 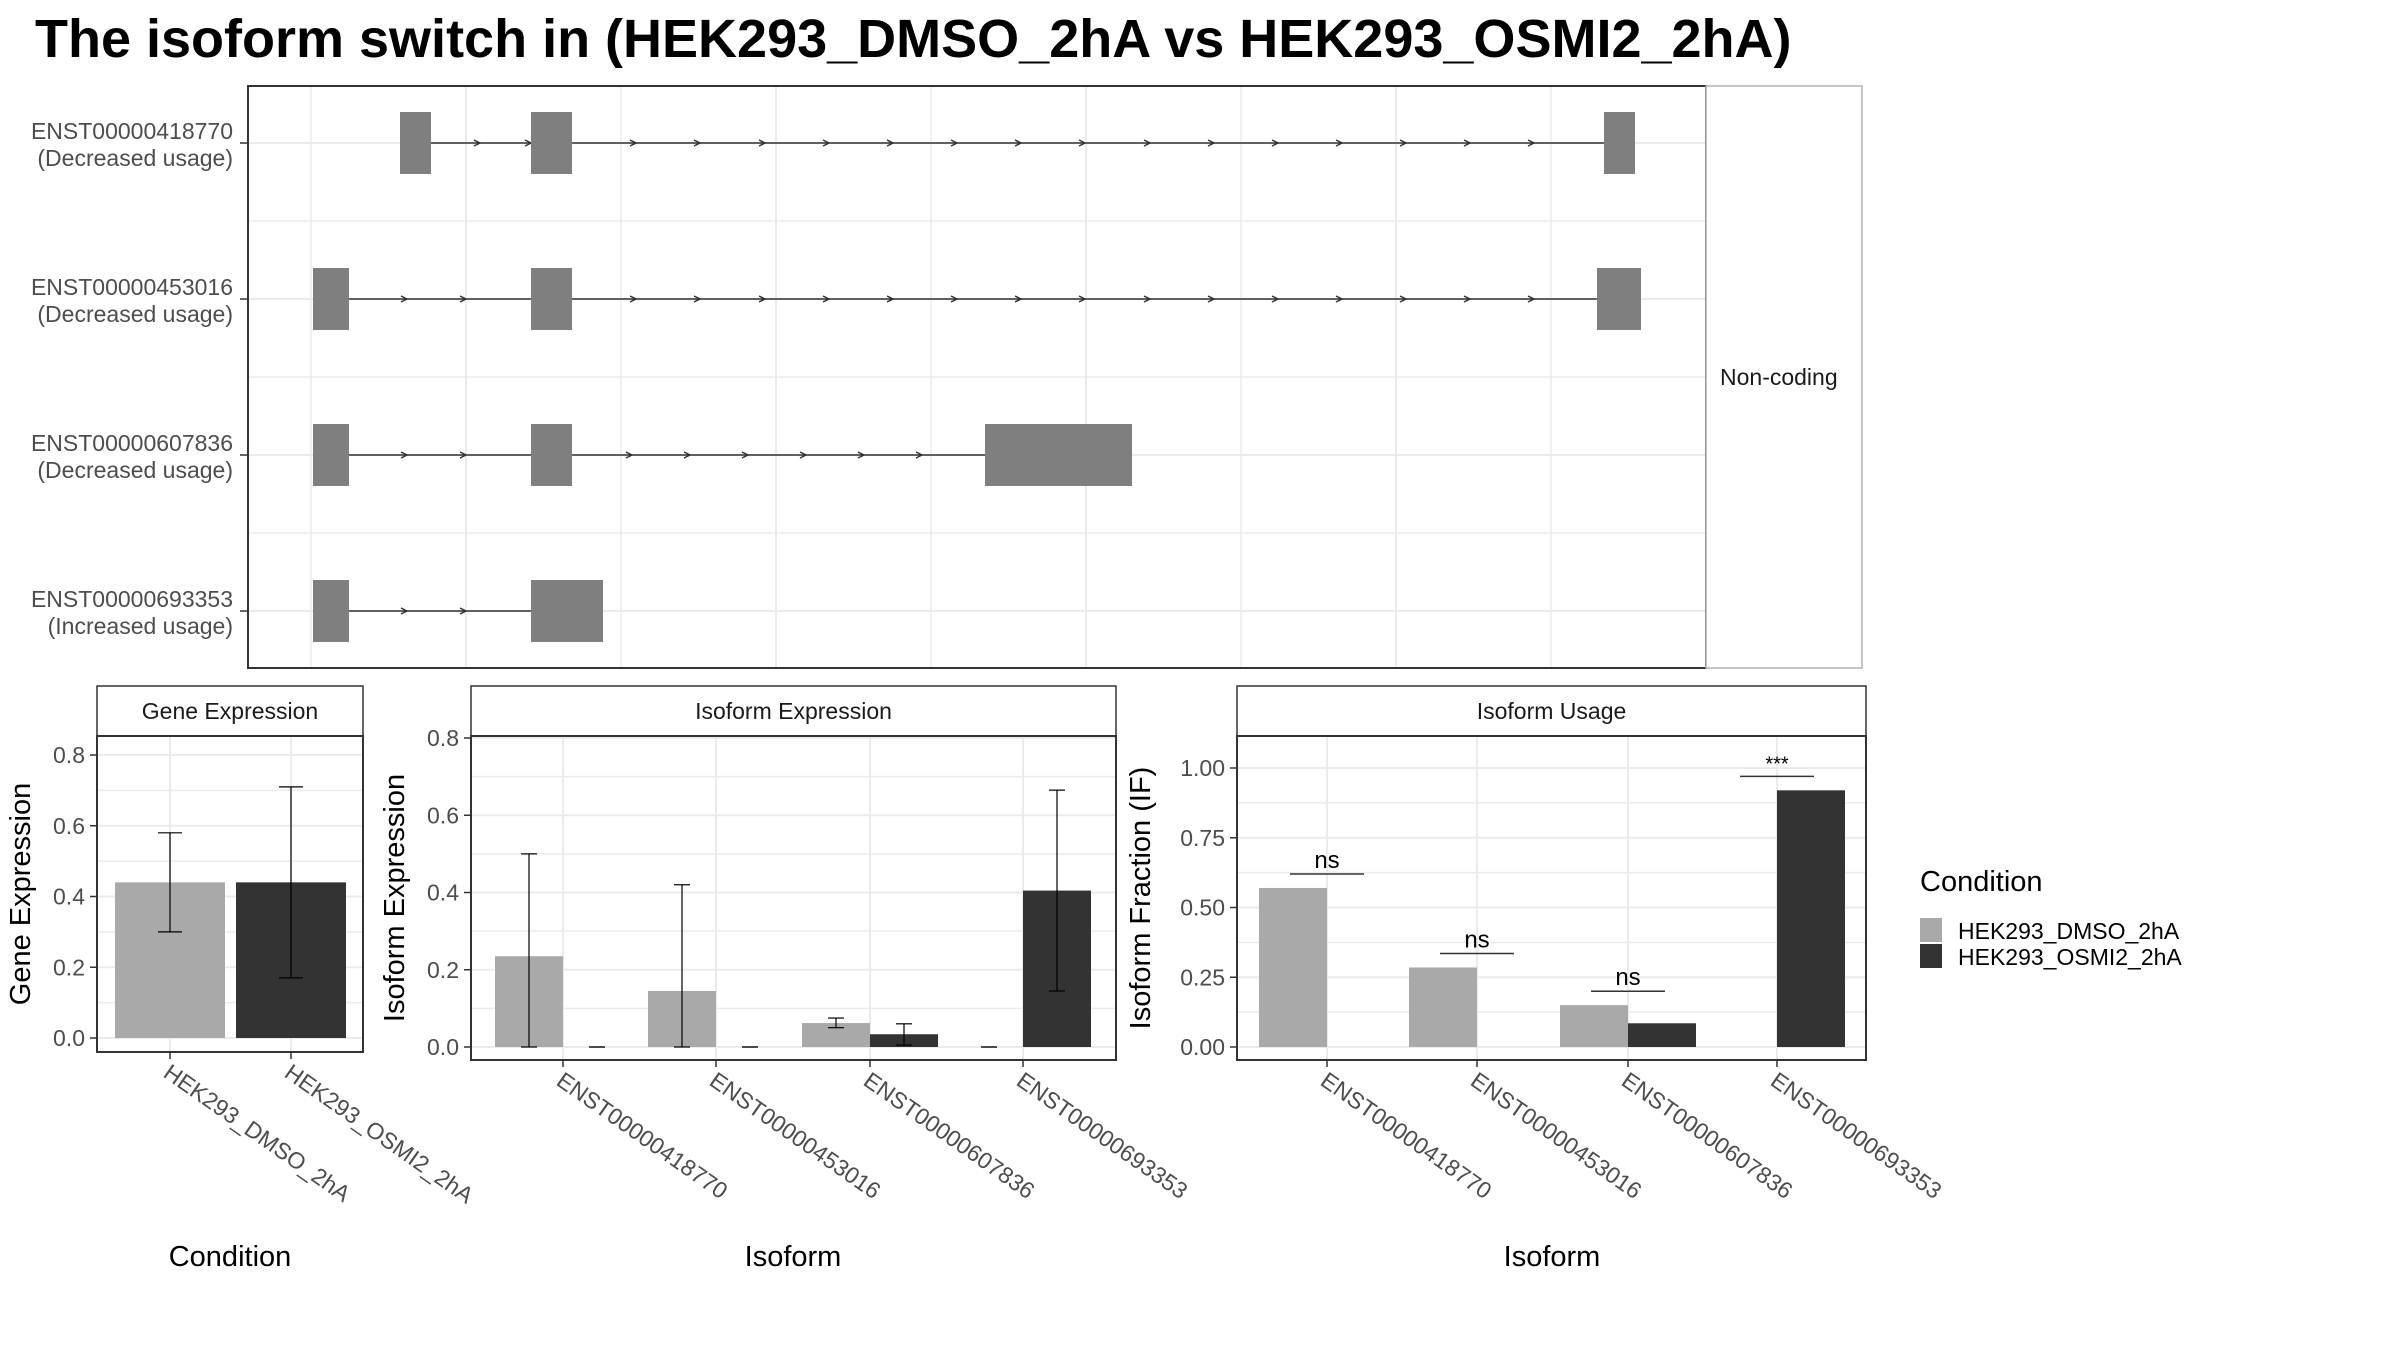 What do you see at coordinates (1779, 377) in the screenshot?
I see `structure-facet-label: Non-coding` at bounding box center [1779, 377].